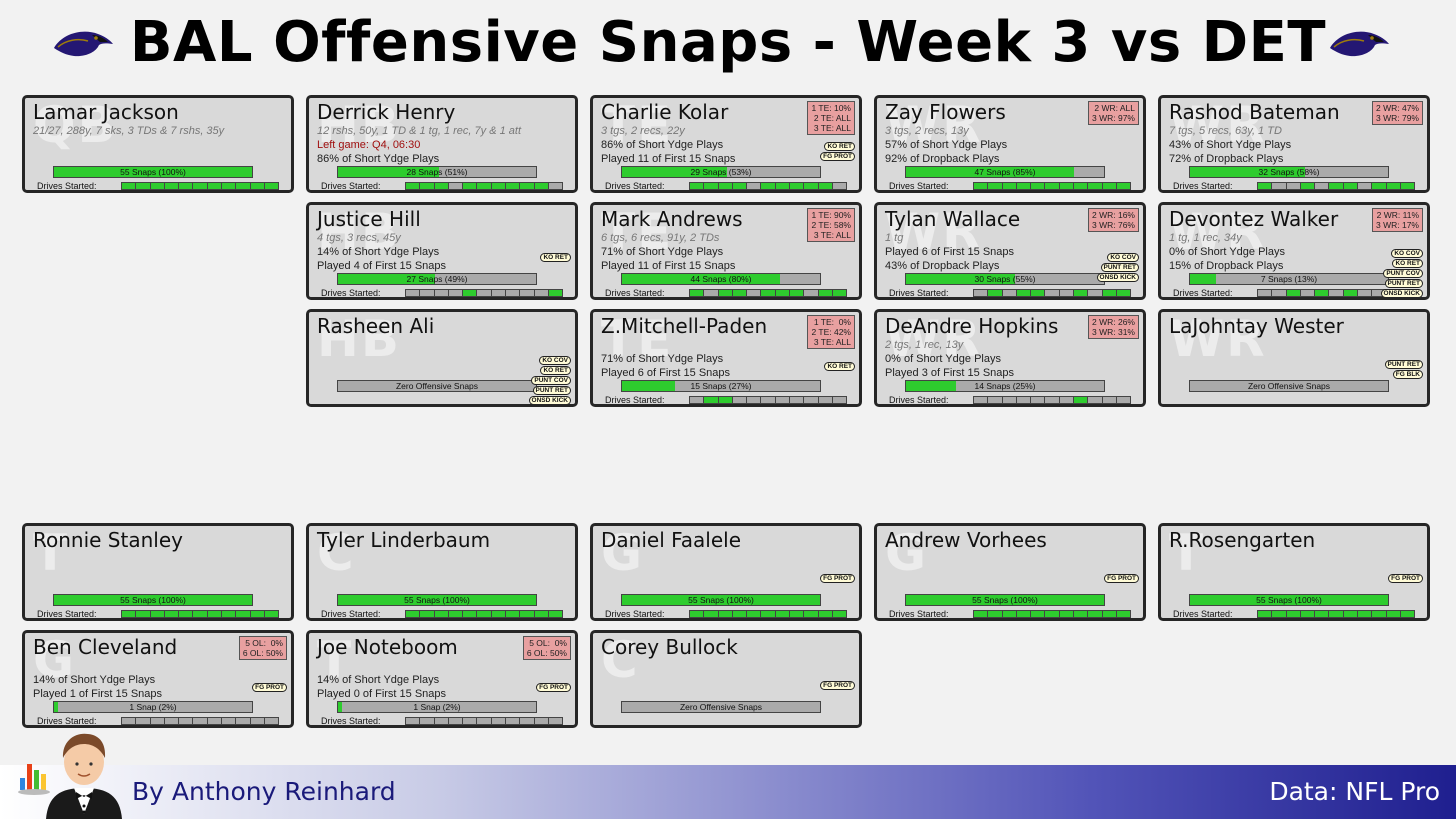 The width and height of the screenshot is (1456, 819). What do you see at coordinates (98, 694) in the screenshot?
I see `stat-line: Played 1 of First 15 Snaps` at bounding box center [98, 694].